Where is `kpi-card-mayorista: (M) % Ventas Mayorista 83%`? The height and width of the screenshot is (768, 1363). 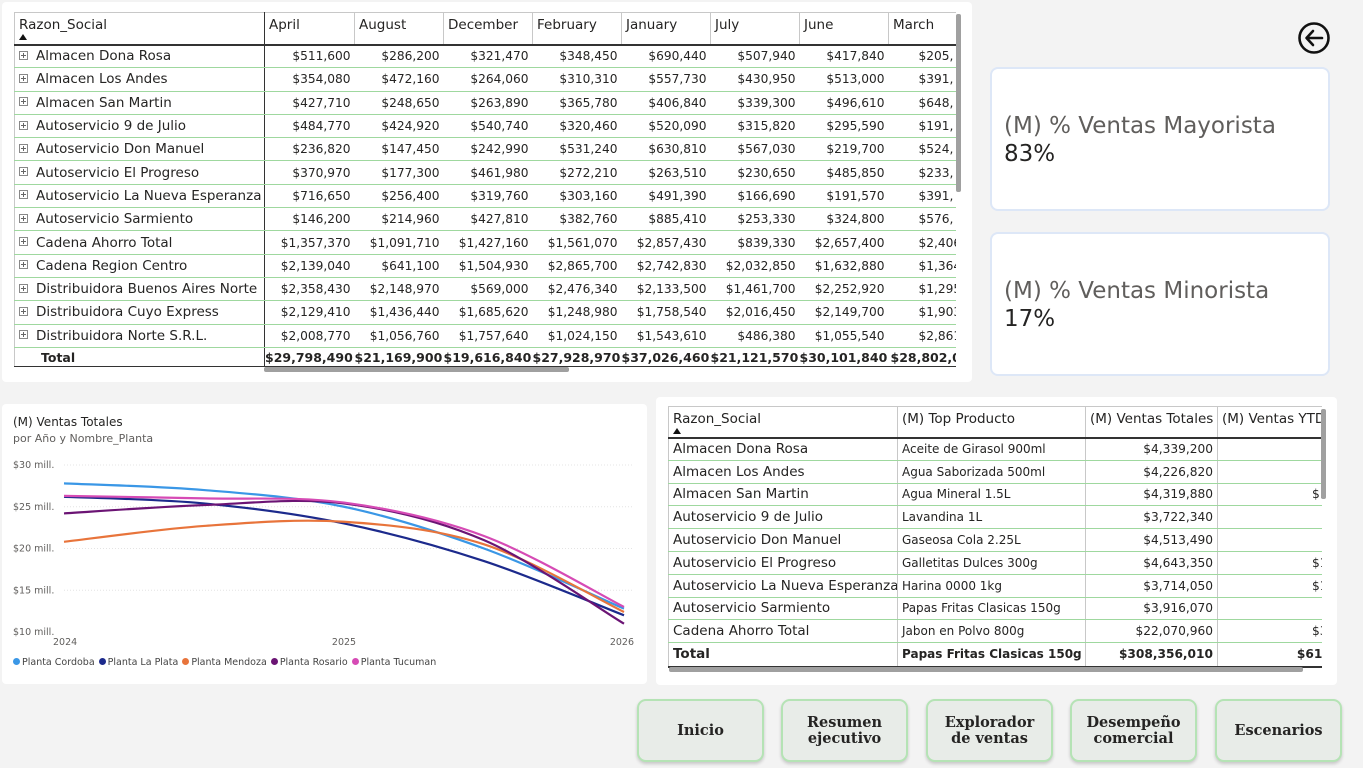 kpi-card-mayorista: (M) % Ventas Mayorista 83% is located at coordinates (1160, 139).